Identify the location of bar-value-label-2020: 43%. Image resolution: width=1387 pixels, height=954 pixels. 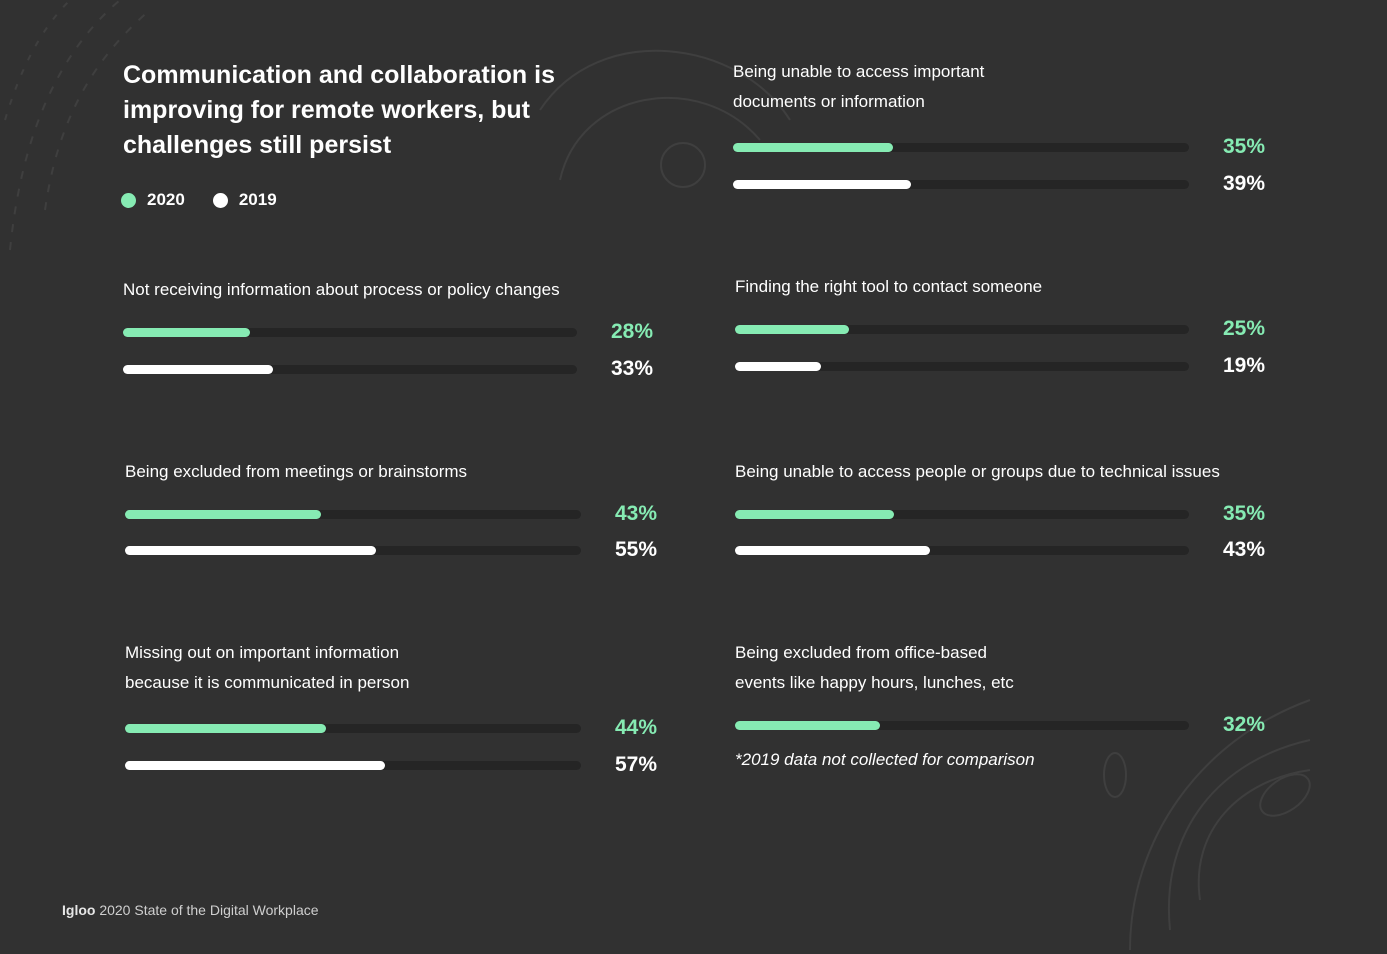
(635, 513).